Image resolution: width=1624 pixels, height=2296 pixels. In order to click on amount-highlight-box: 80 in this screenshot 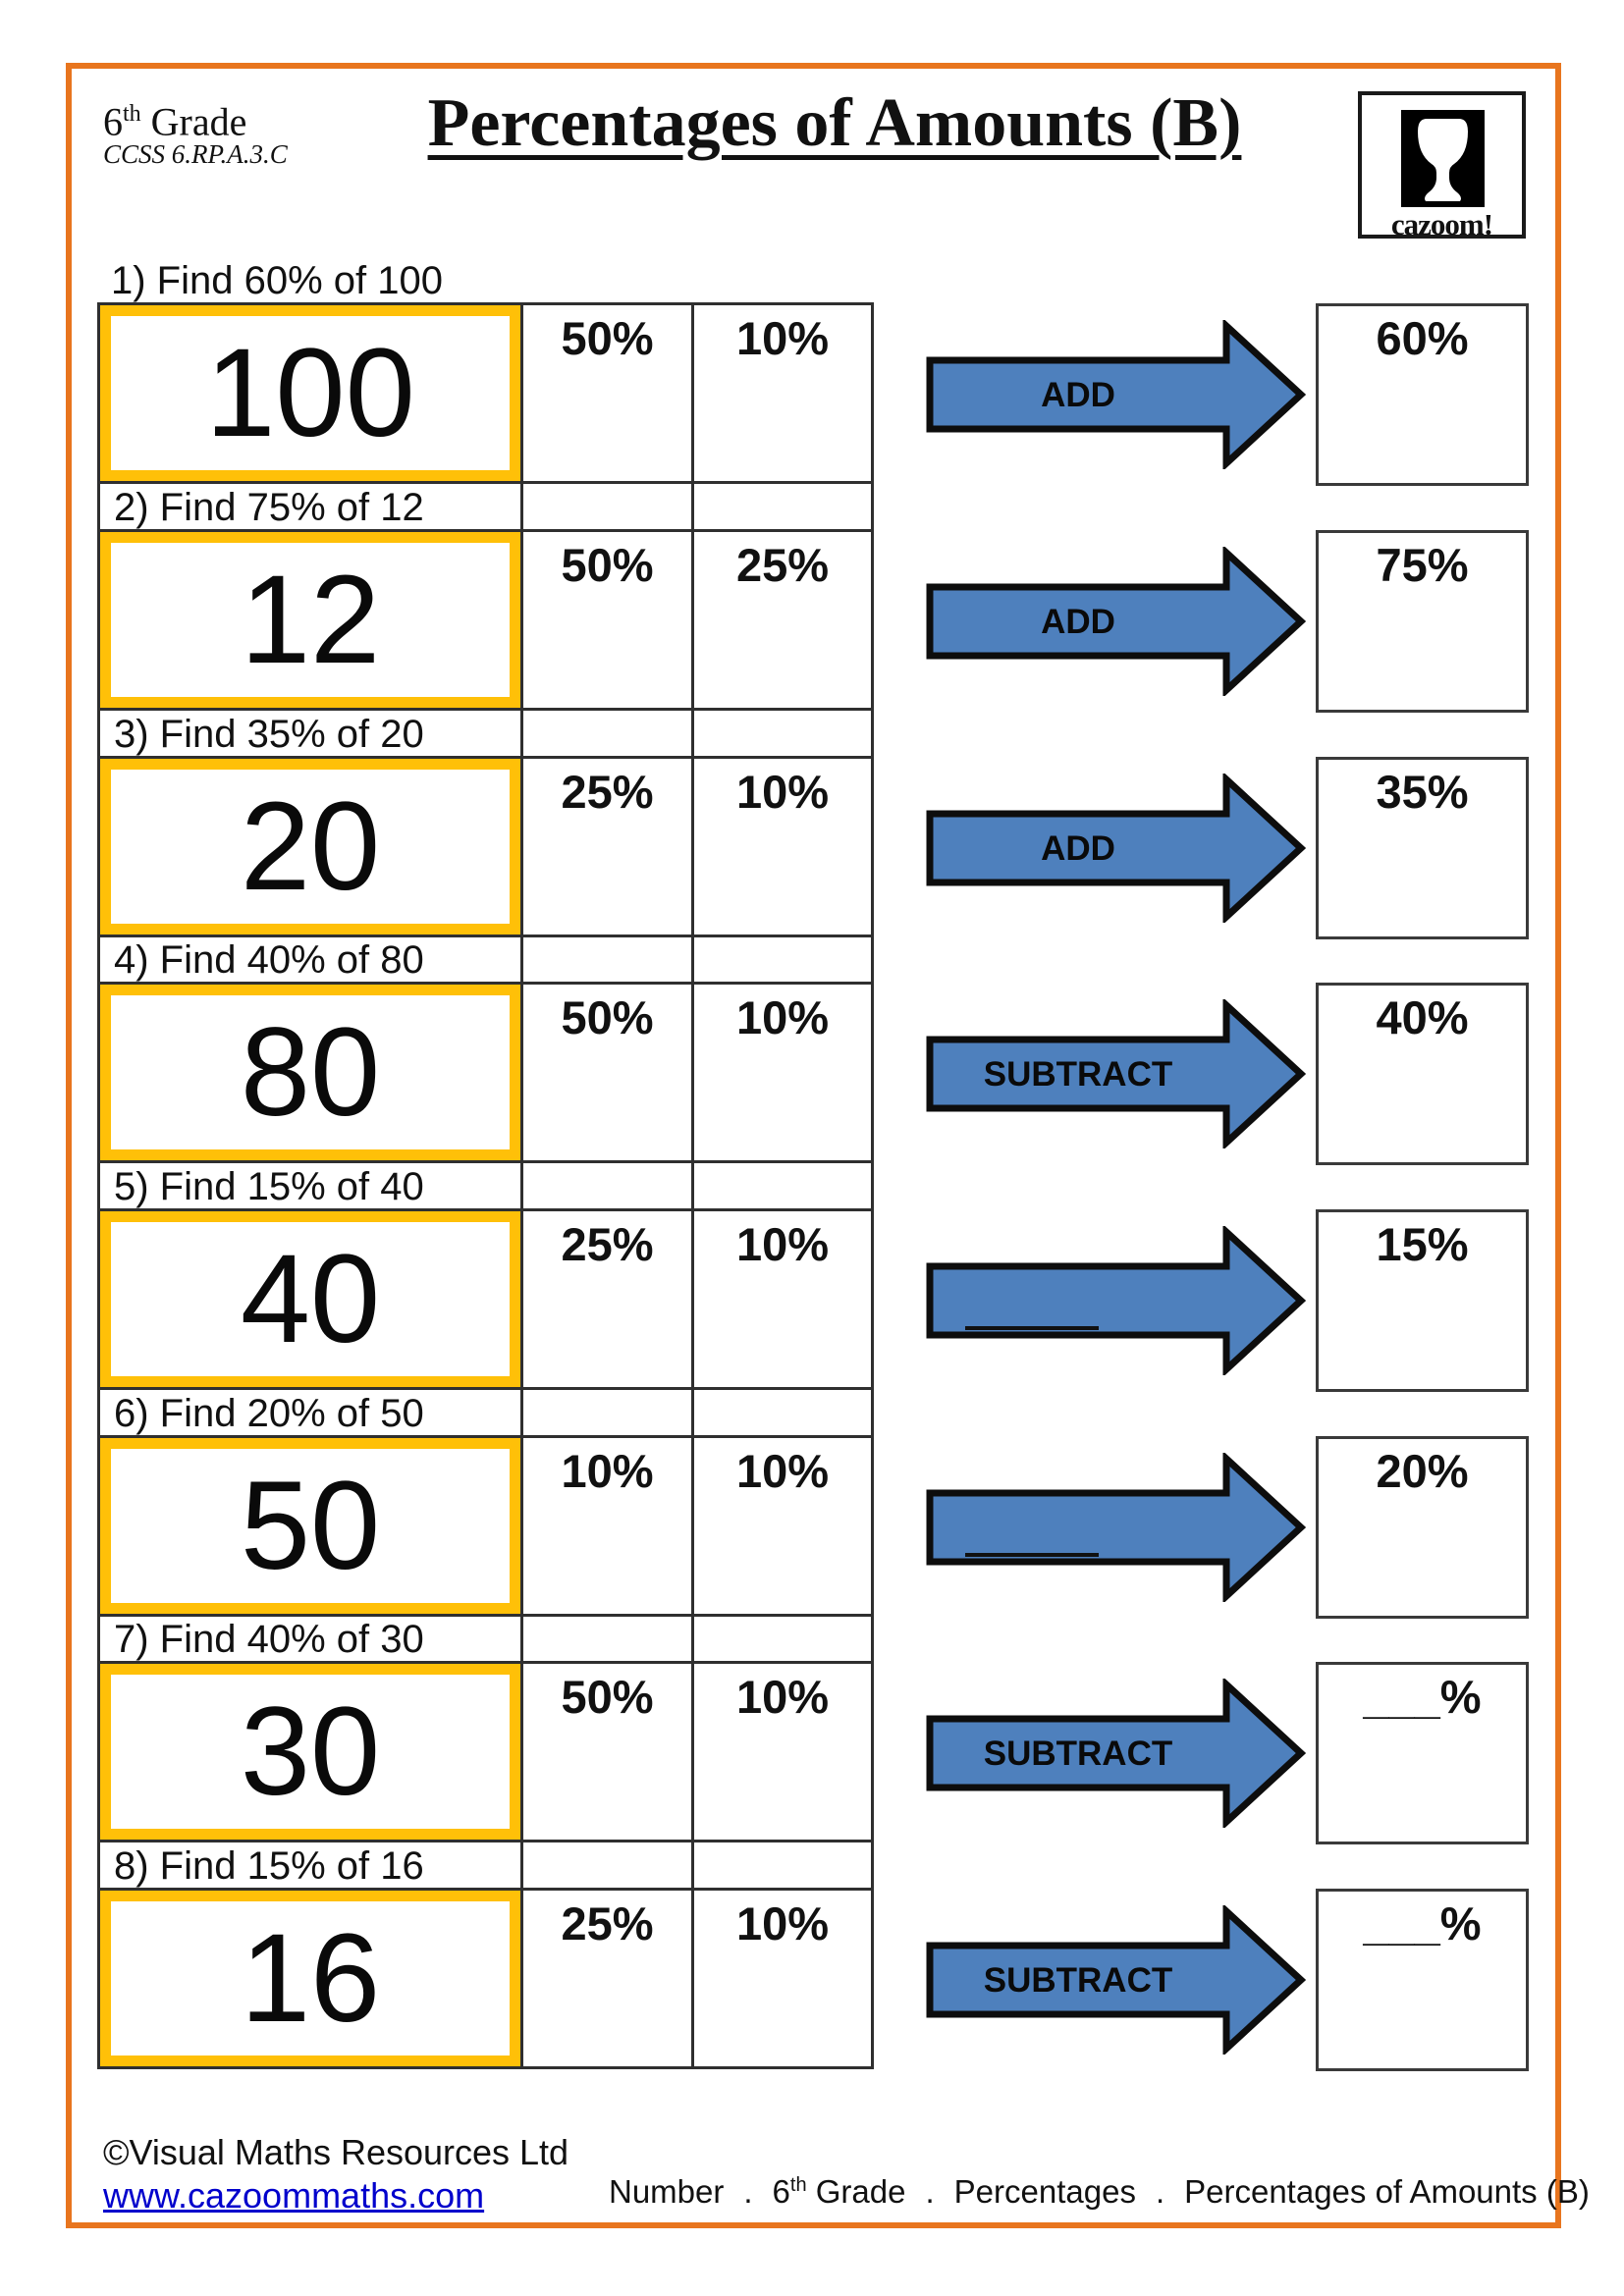, I will do `click(310, 1072)`.